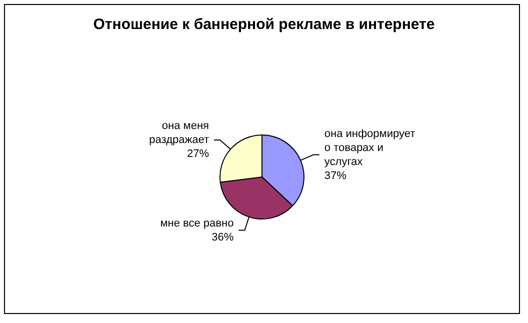 This screenshot has height=323, width=528. I want to click on data-label: 27%, so click(198, 154).